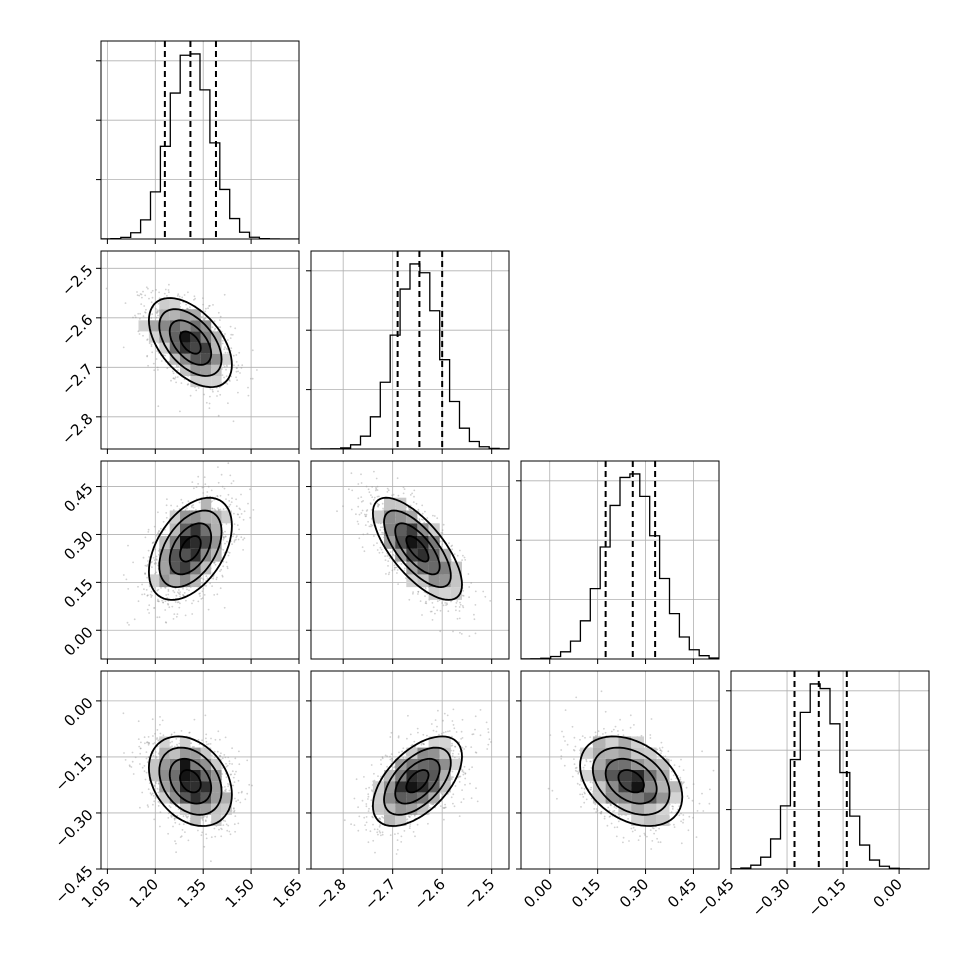 The image size is (970, 970). I want to click on scatter-layer, so click(188, 544).